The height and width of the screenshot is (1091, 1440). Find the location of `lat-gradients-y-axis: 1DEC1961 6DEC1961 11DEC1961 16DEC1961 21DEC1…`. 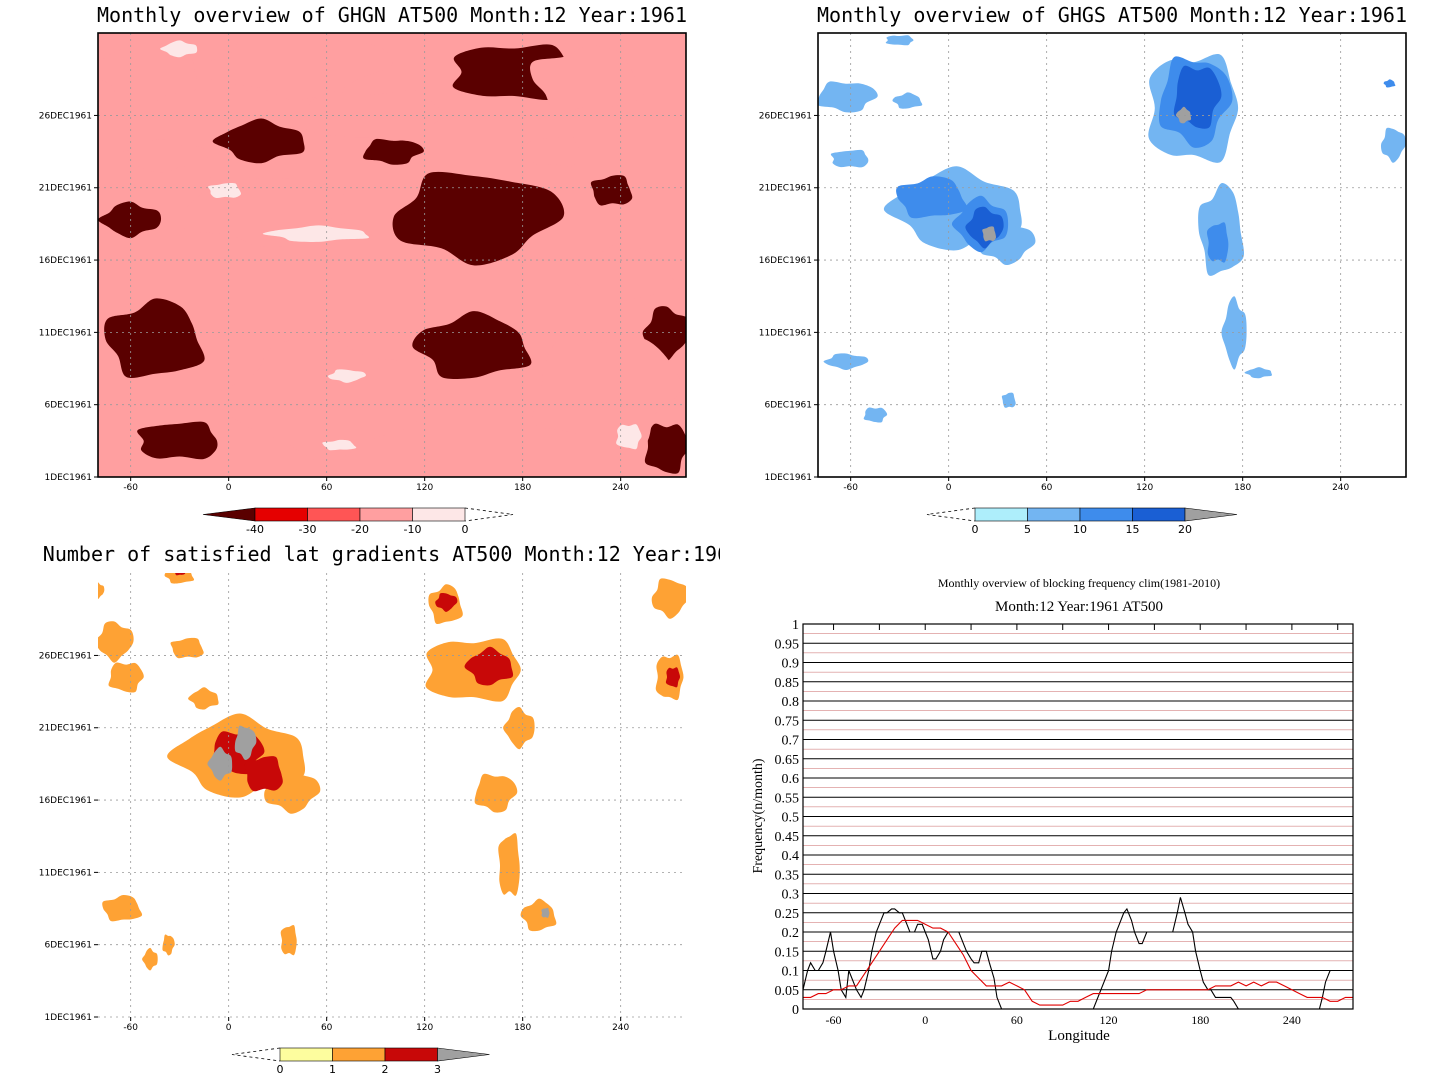

lat-gradients-y-axis: 1DEC1961 6DEC1961 11DEC1961 16DEC1961 21DEC1… is located at coordinates (68, 837).